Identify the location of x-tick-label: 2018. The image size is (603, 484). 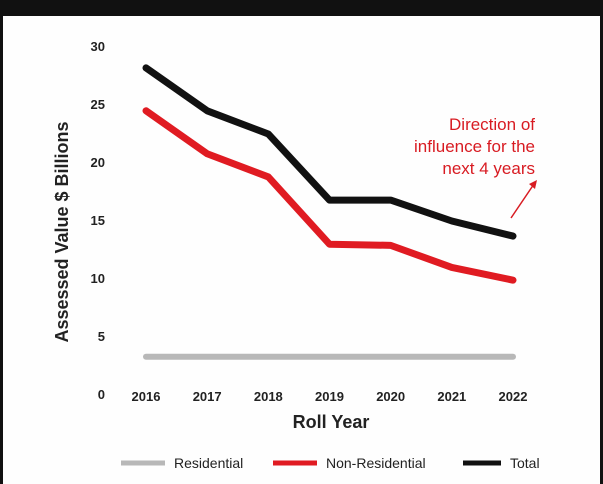
(268, 396).